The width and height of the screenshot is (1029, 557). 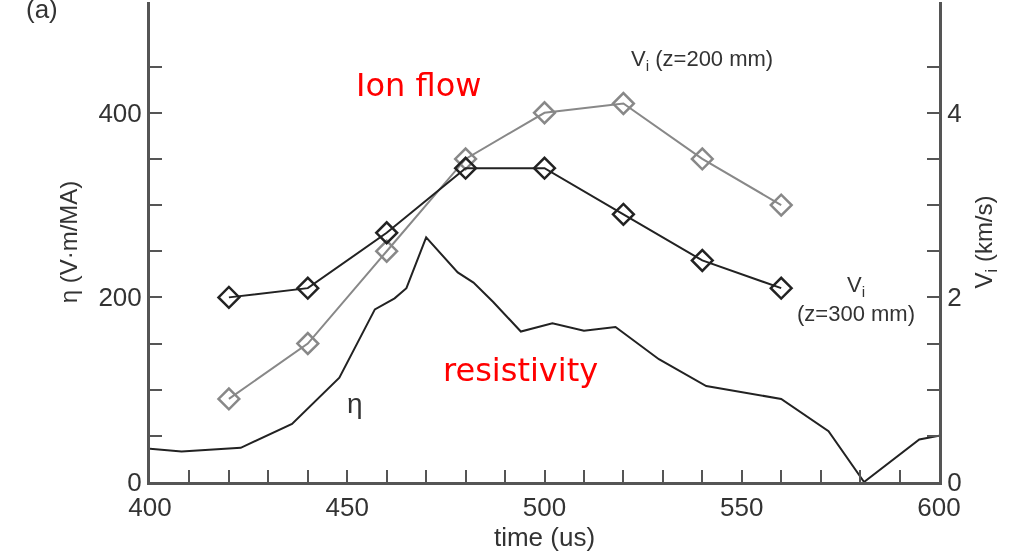 I want to click on x-tick-label: 500, so click(x=544, y=507).